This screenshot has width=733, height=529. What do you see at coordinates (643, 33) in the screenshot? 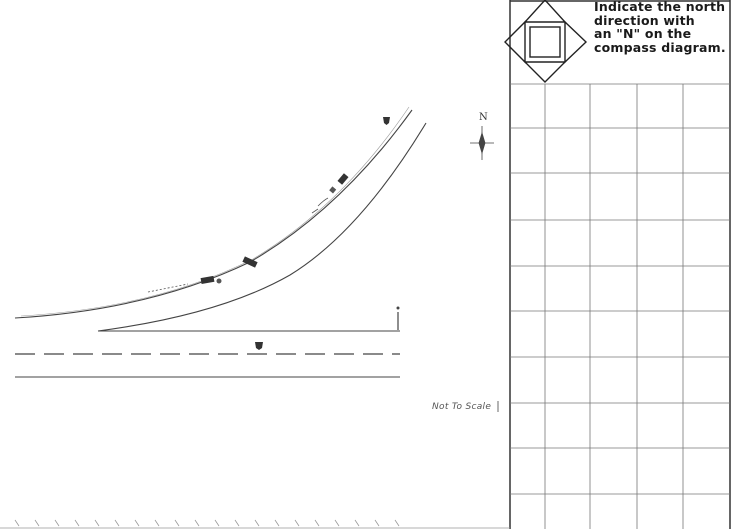
I see `instruction-line: an "N" on the` at bounding box center [643, 33].